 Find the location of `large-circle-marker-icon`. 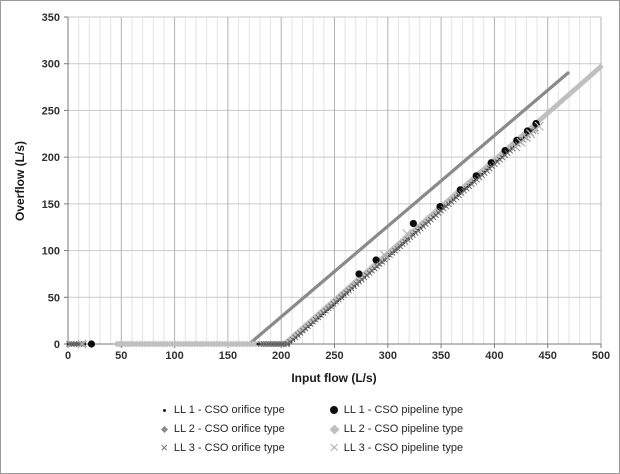

large-circle-marker-icon is located at coordinates (334, 410).